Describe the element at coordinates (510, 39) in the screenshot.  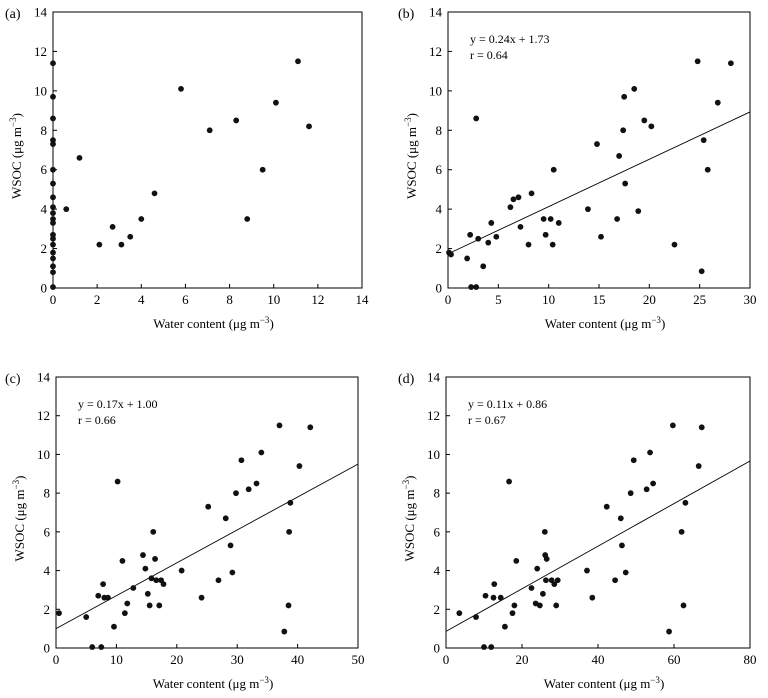
I see `regression-annotation: y = 0.24x + 1.73` at that location.